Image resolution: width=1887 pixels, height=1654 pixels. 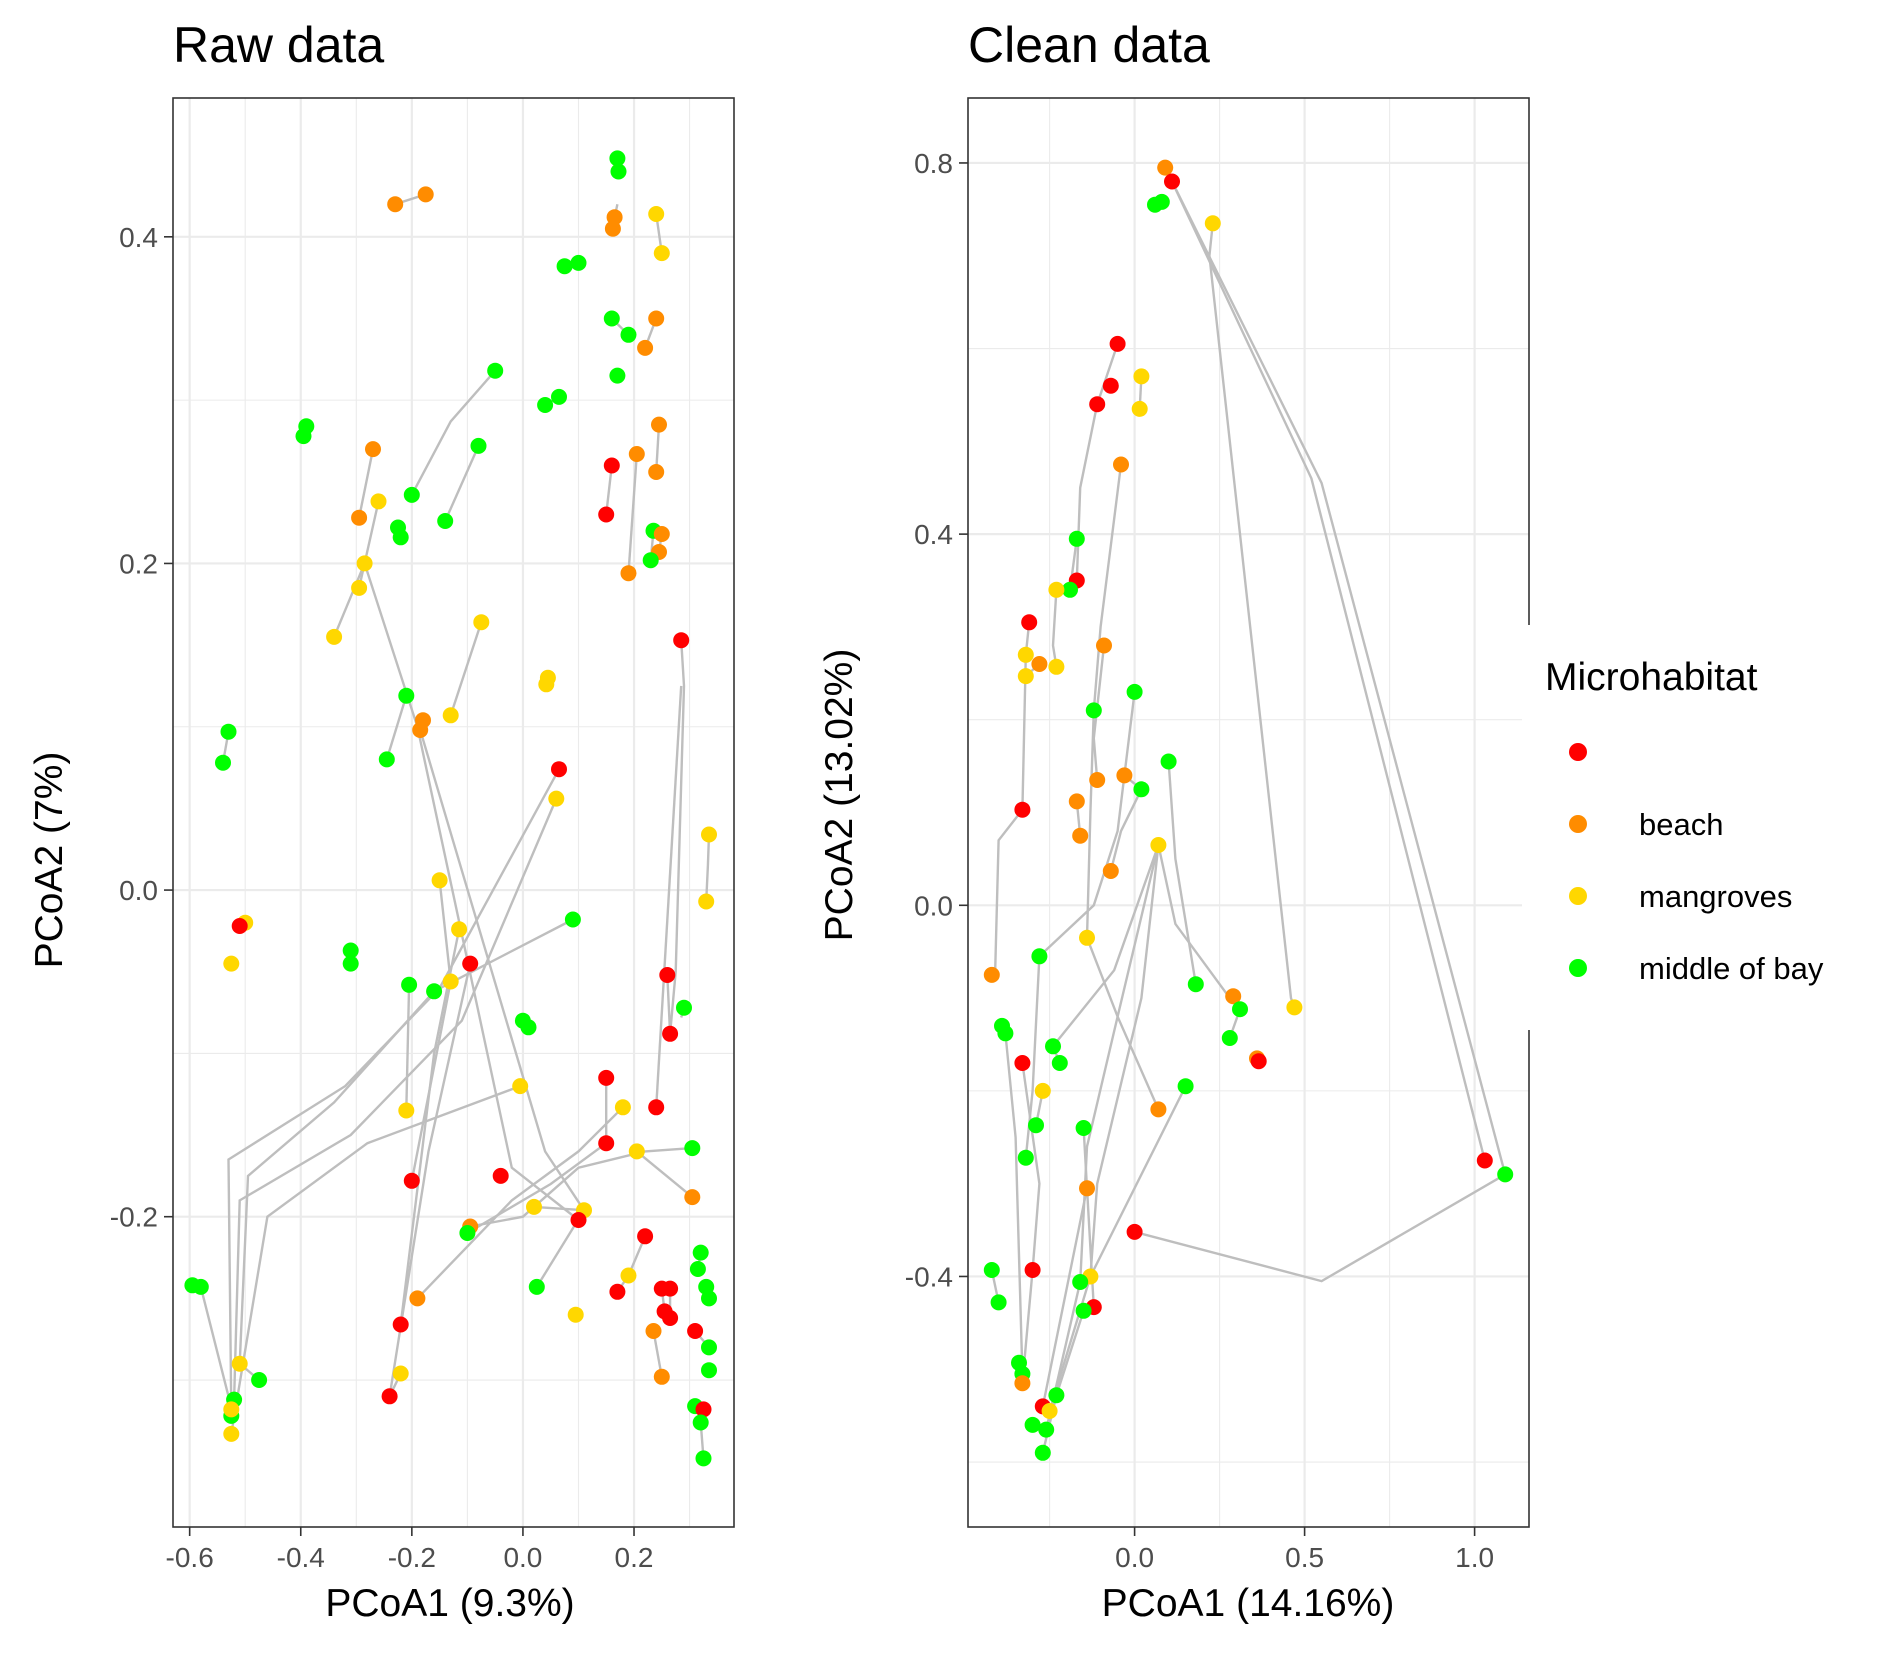 What do you see at coordinates (1715, 896) in the screenshot?
I see `legend-label: mangroves` at bounding box center [1715, 896].